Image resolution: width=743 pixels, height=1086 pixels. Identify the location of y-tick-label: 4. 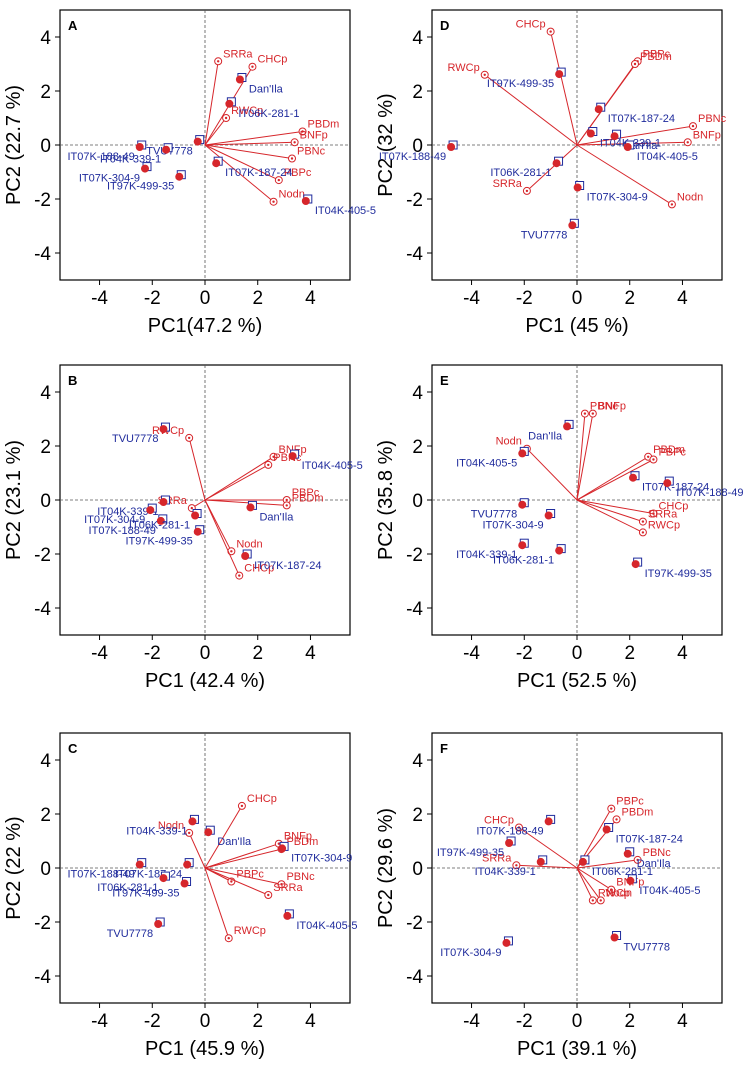
(45, 761).